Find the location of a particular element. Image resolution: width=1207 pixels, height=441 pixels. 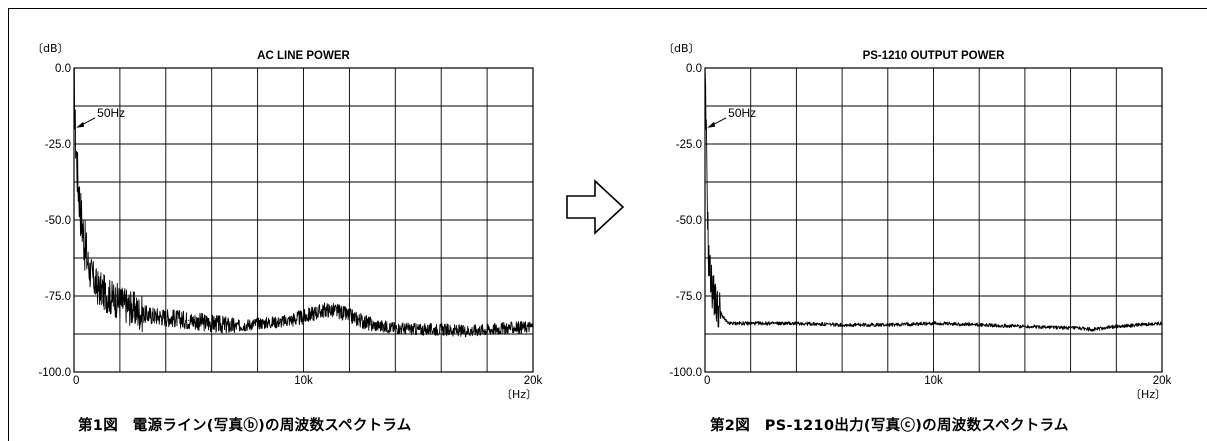

hollow-right-arrow-icon is located at coordinates (596, 207).